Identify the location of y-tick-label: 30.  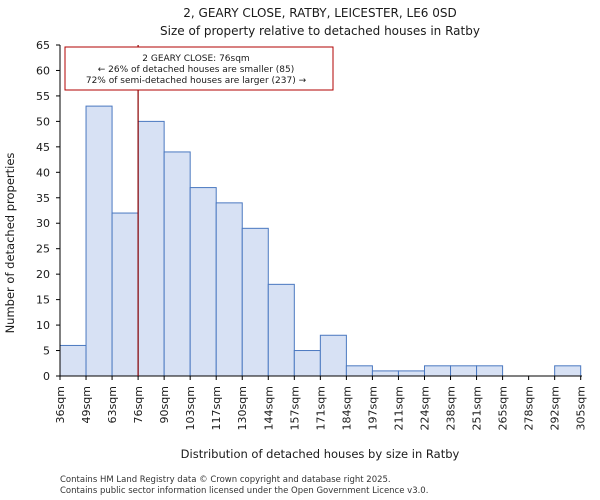
(43, 223).